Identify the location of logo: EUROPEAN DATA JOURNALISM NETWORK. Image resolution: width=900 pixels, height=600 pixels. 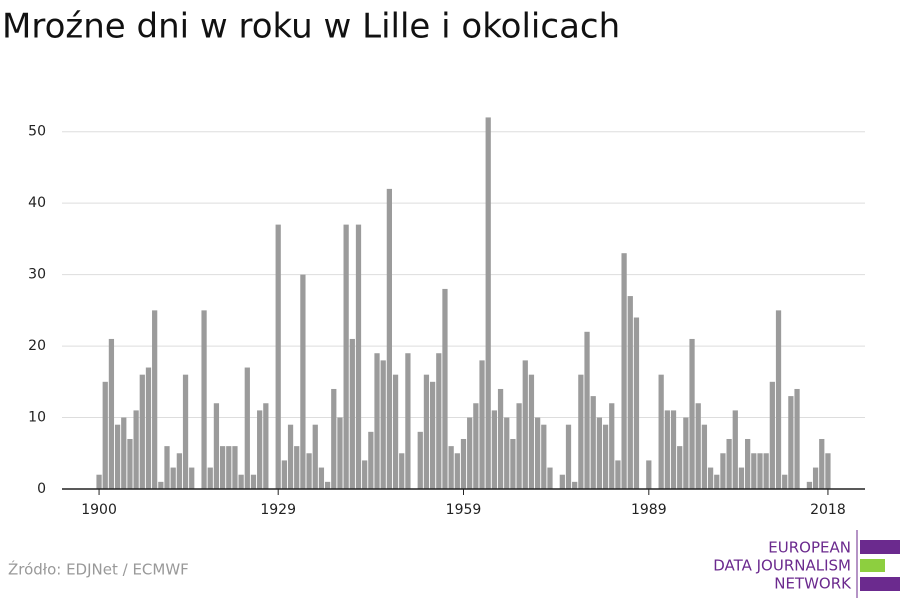
(806, 564).